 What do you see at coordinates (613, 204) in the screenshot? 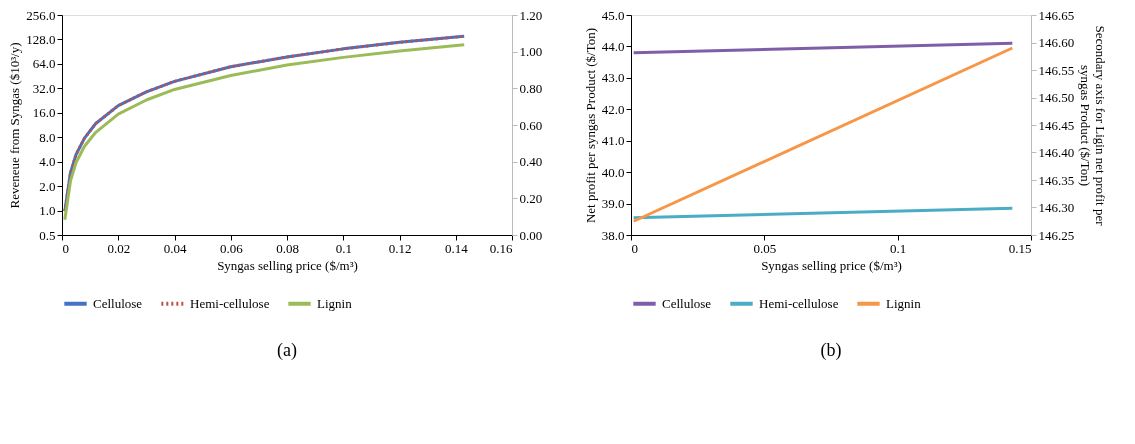
I see `y-tick-label: 39.0` at bounding box center [613, 204].